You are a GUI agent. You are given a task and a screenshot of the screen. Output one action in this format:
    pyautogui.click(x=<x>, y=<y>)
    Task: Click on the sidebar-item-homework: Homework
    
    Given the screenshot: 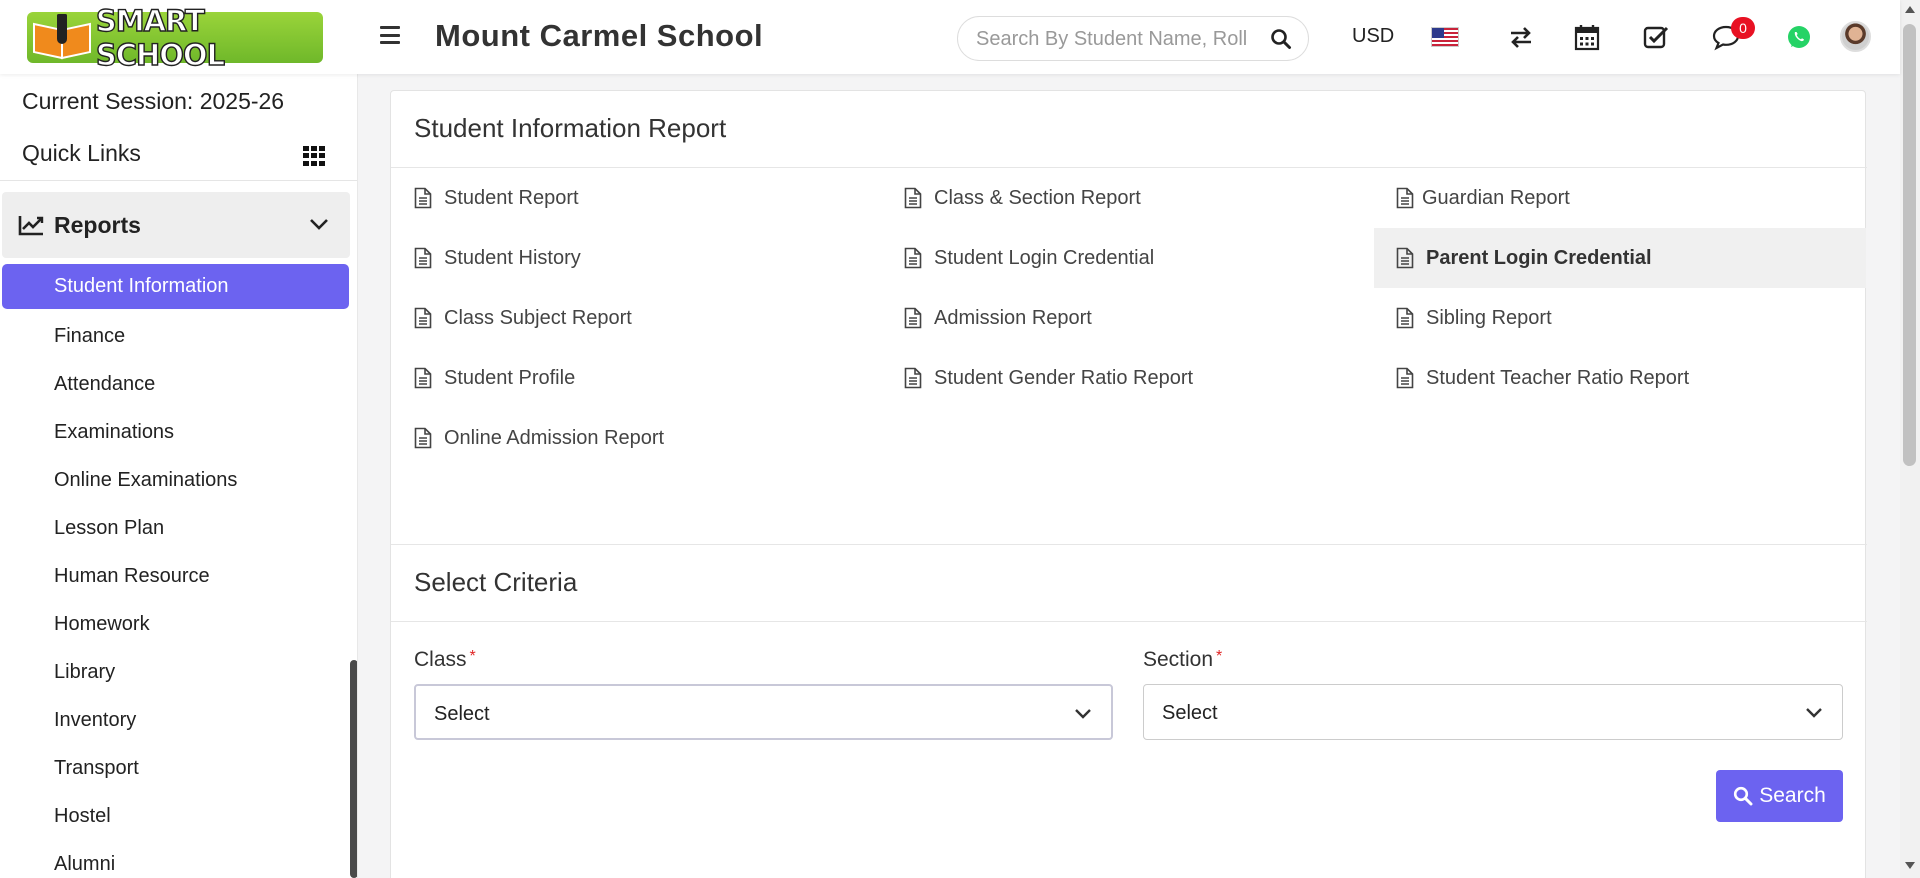 What is the action you would take?
    pyautogui.click(x=102, y=624)
    